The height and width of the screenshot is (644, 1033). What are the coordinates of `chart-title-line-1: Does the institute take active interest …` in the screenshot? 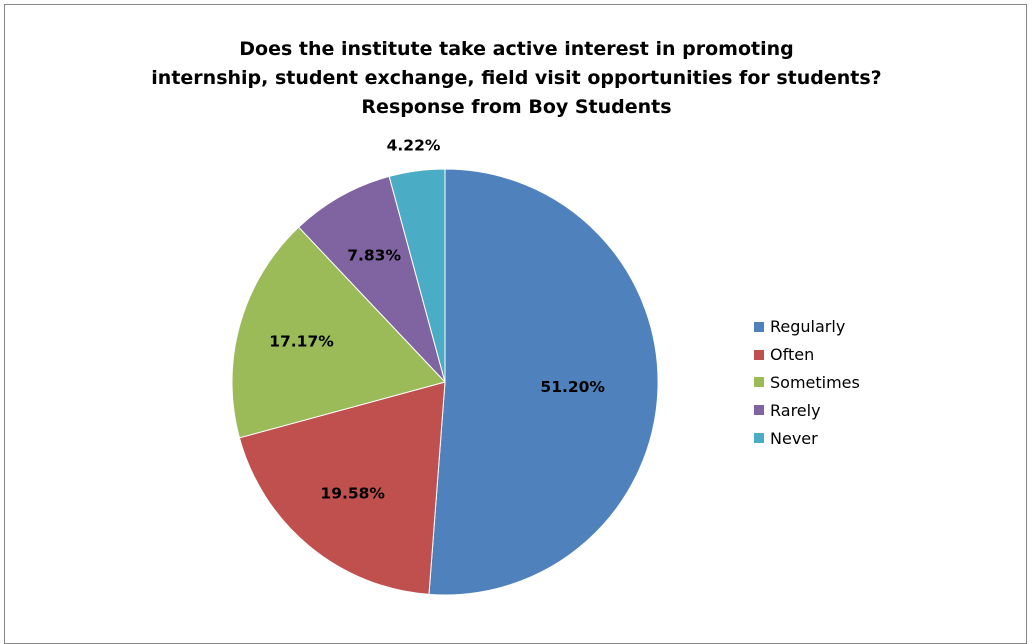 It's located at (516, 49).